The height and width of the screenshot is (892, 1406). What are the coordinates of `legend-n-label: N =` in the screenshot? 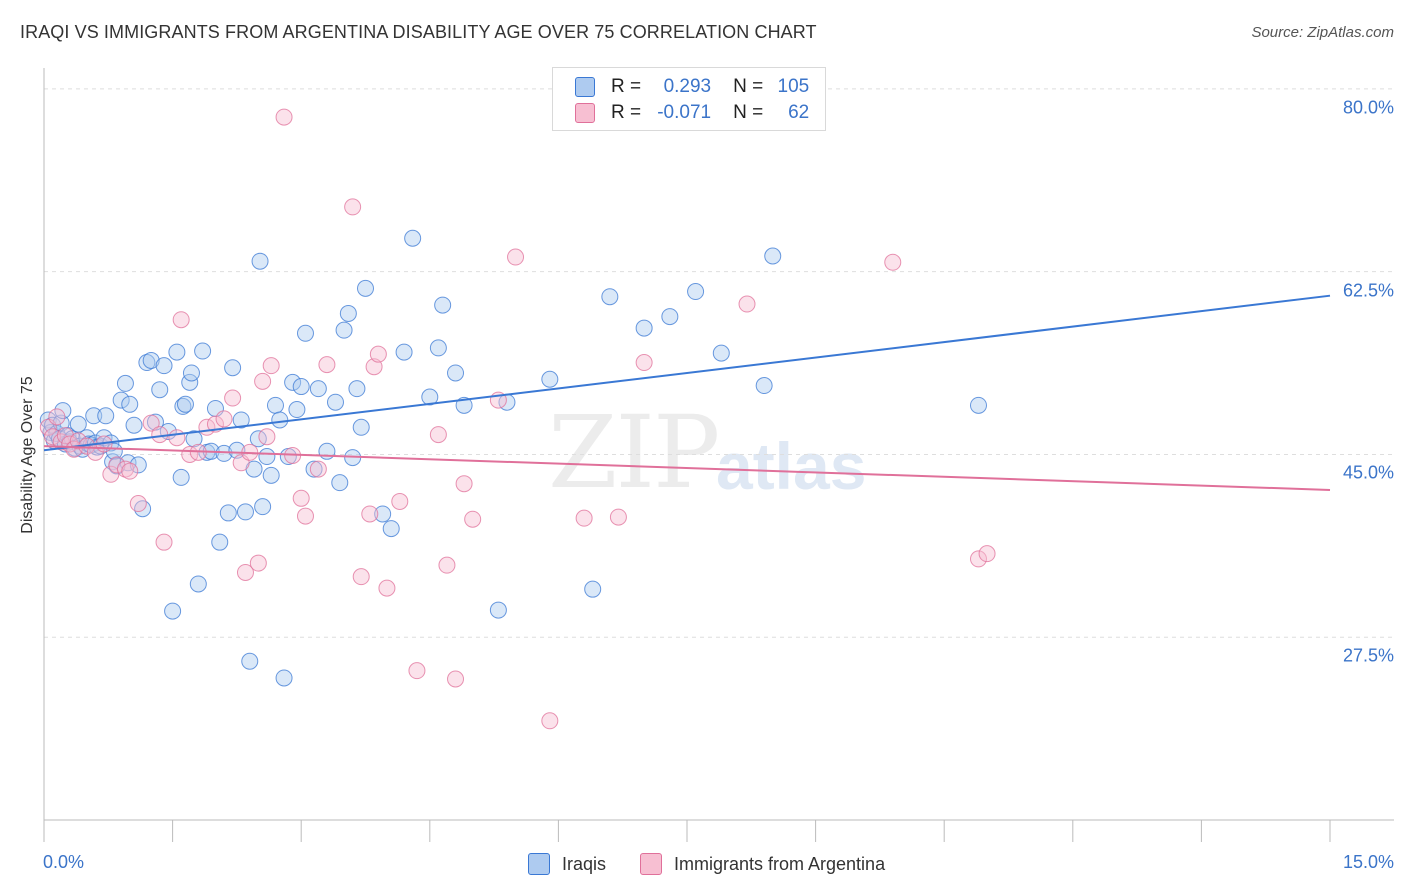 It's located at (748, 112).